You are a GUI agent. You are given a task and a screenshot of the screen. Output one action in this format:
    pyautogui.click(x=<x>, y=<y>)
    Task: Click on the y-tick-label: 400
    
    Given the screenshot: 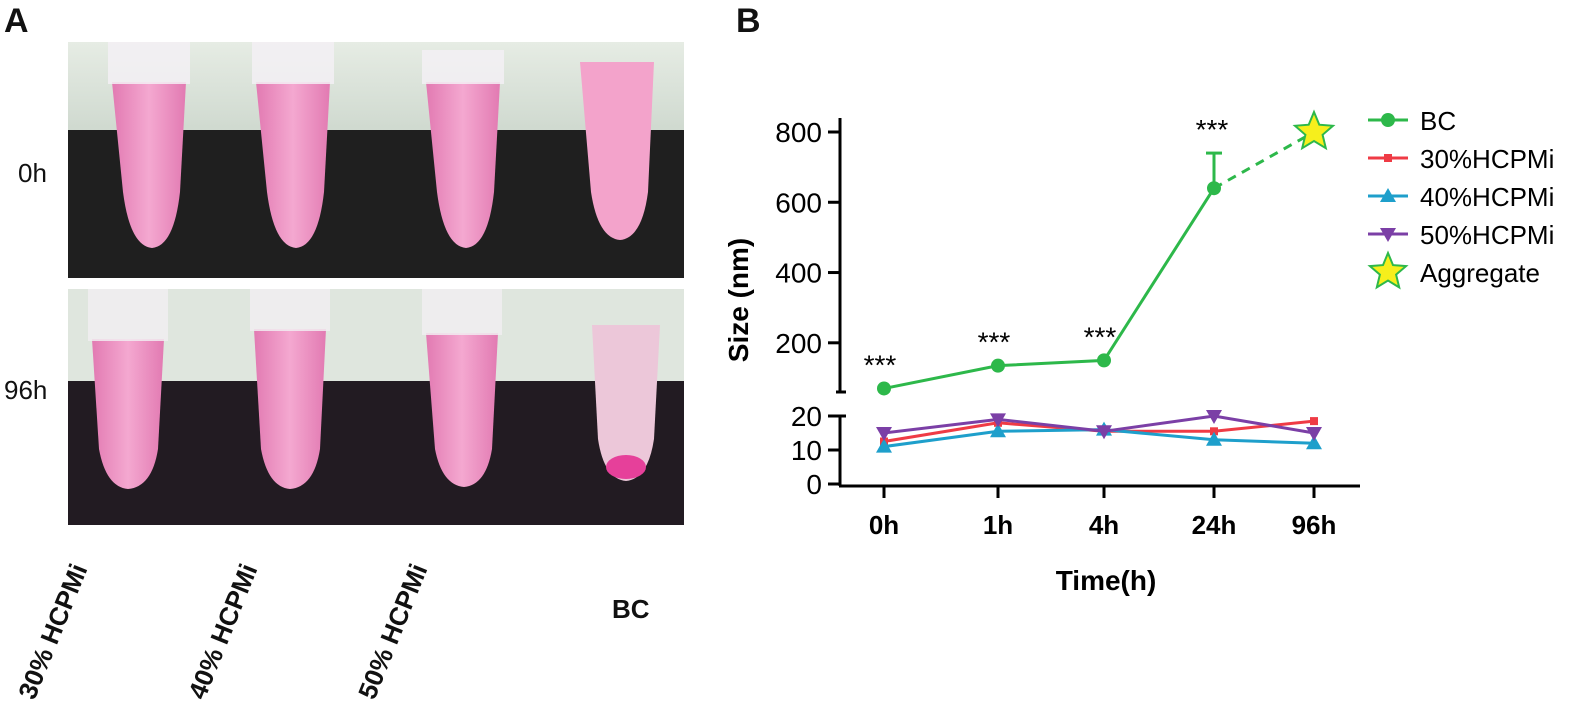 What is the action you would take?
    pyautogui.click(x=798, y=273)
    